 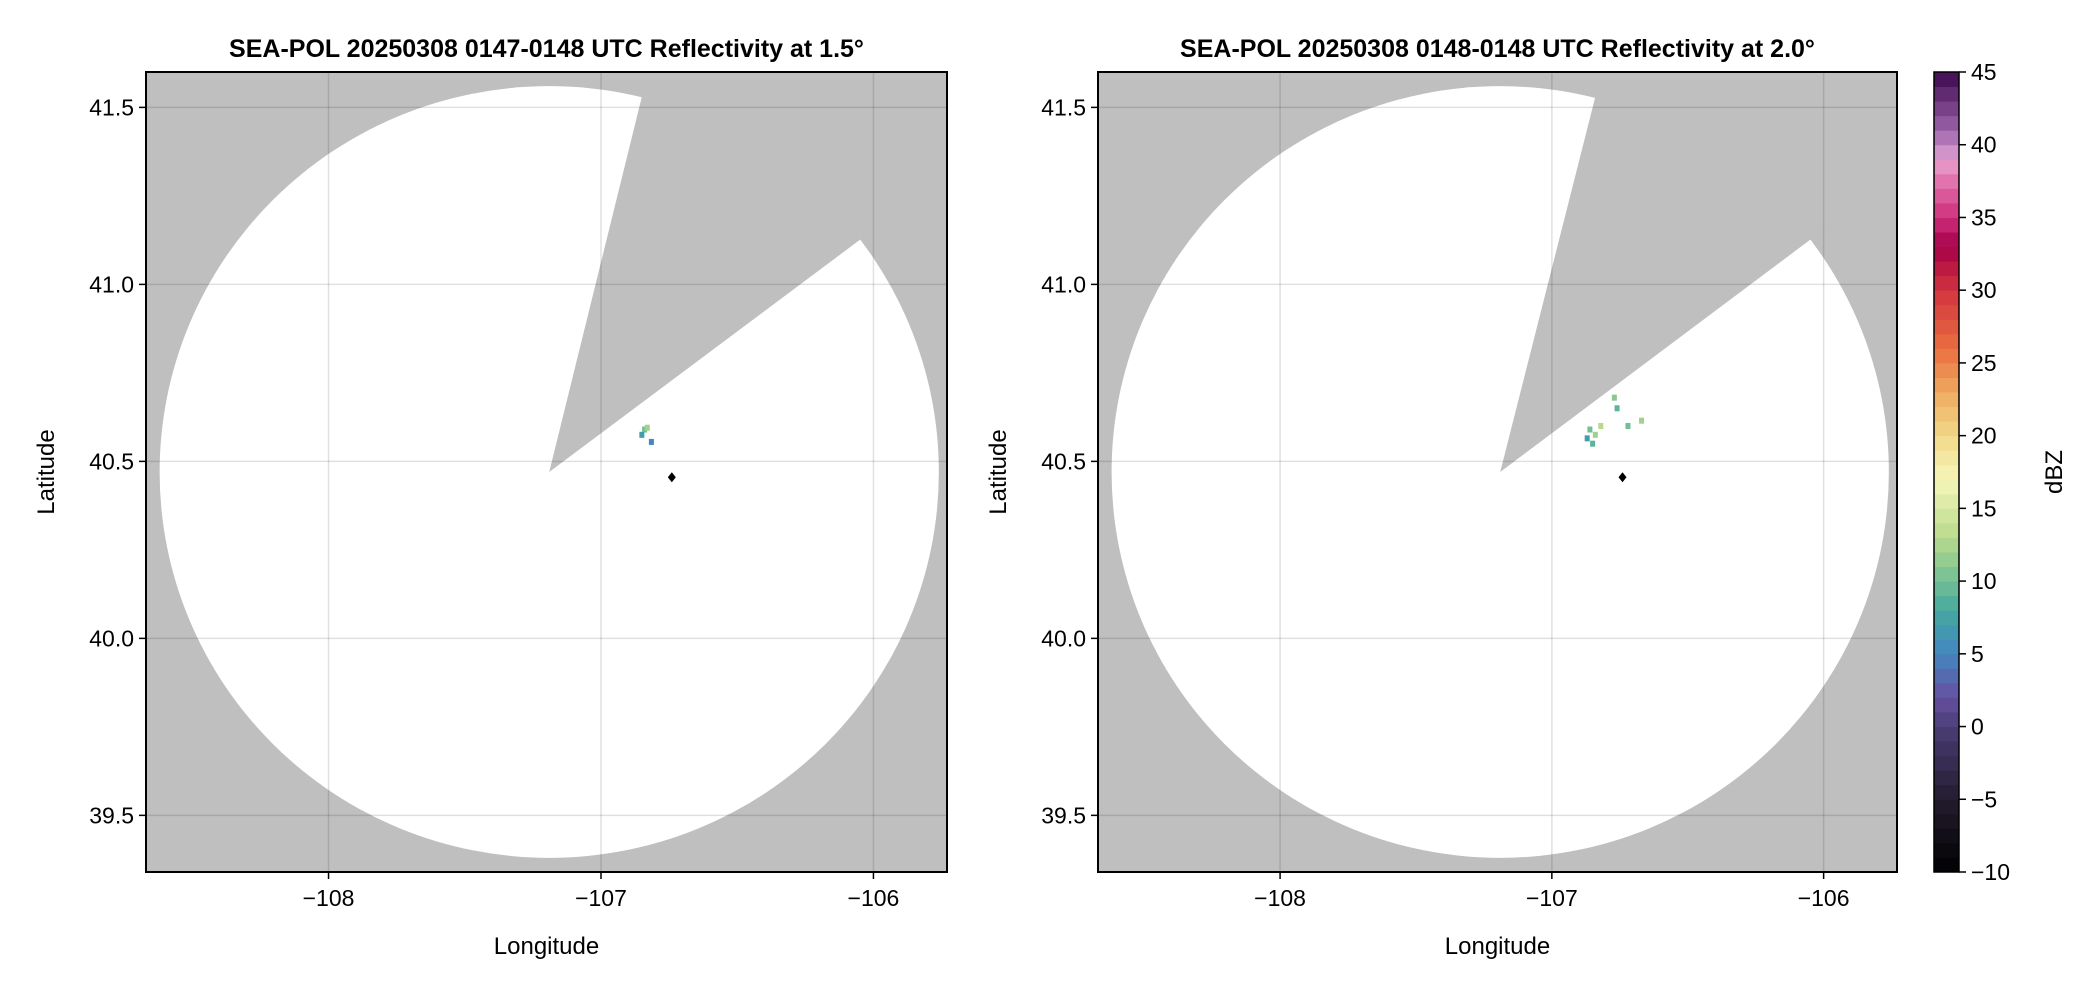 What do you see at coordinates (1990, 872) in the screenshot?
I see `colorbar-tick-label: −10` at bounding box center [1990, 872].